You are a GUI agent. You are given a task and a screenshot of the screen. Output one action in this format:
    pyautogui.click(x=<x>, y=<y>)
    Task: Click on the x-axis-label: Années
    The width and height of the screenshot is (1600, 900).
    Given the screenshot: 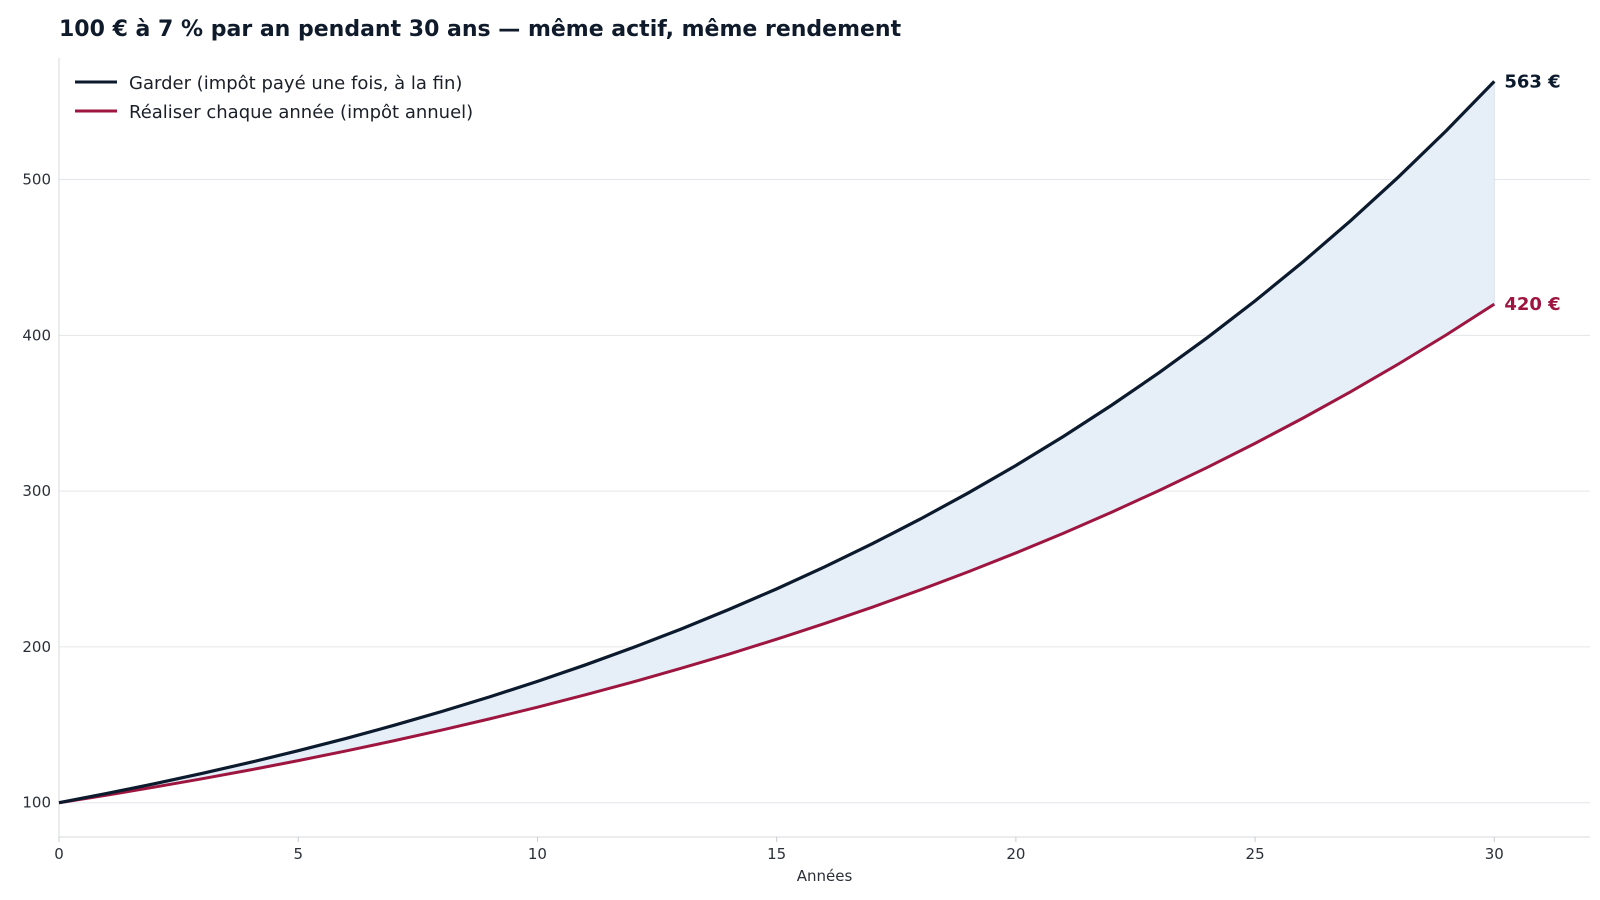 What is the action you would take?
    pyautogui.click(x=825, y=876)
    